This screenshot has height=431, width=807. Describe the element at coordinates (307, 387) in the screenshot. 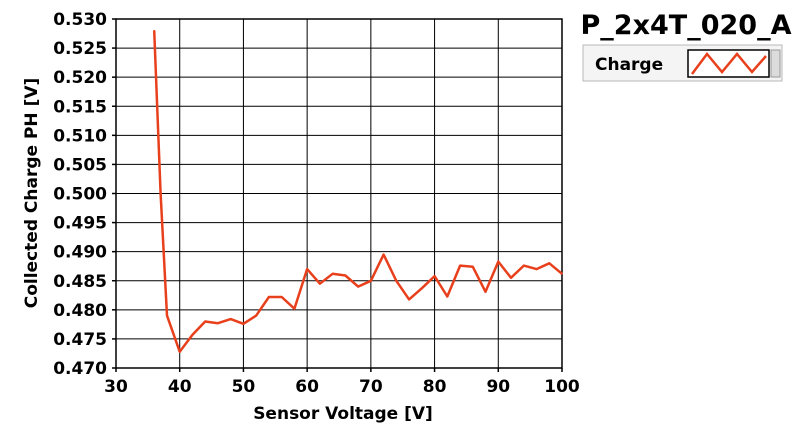

I see `x-tick-label: 60` at that location.